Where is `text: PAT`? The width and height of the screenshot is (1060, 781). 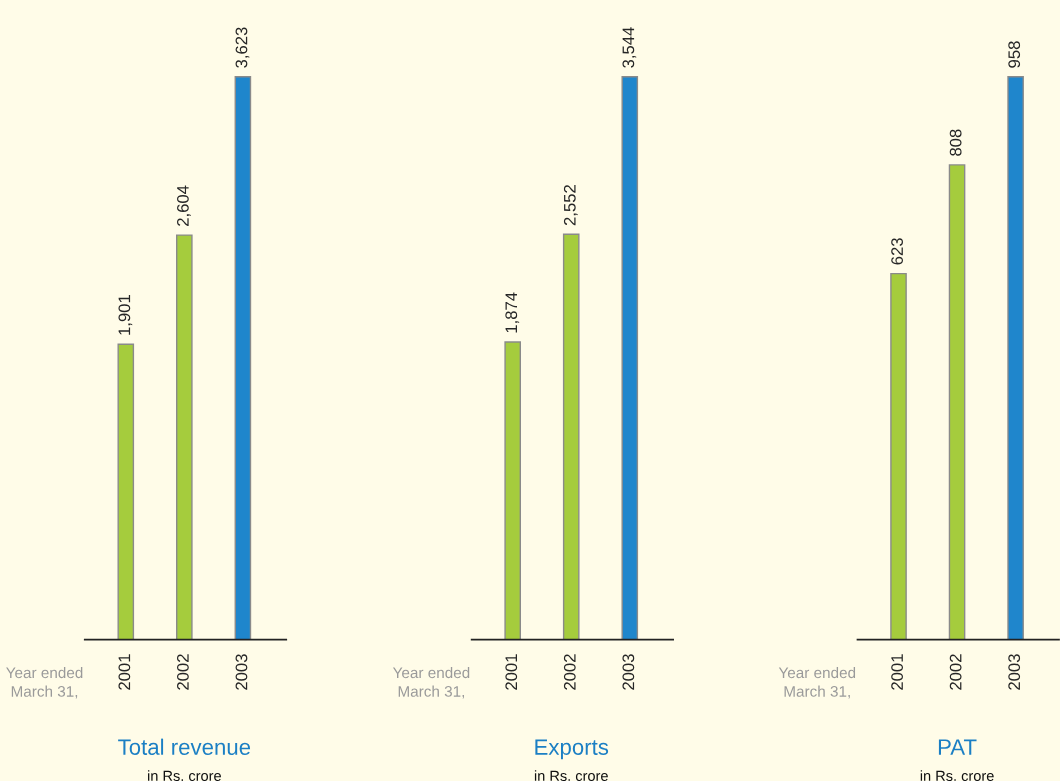
text: PAT is located at coordinates (957, 747).